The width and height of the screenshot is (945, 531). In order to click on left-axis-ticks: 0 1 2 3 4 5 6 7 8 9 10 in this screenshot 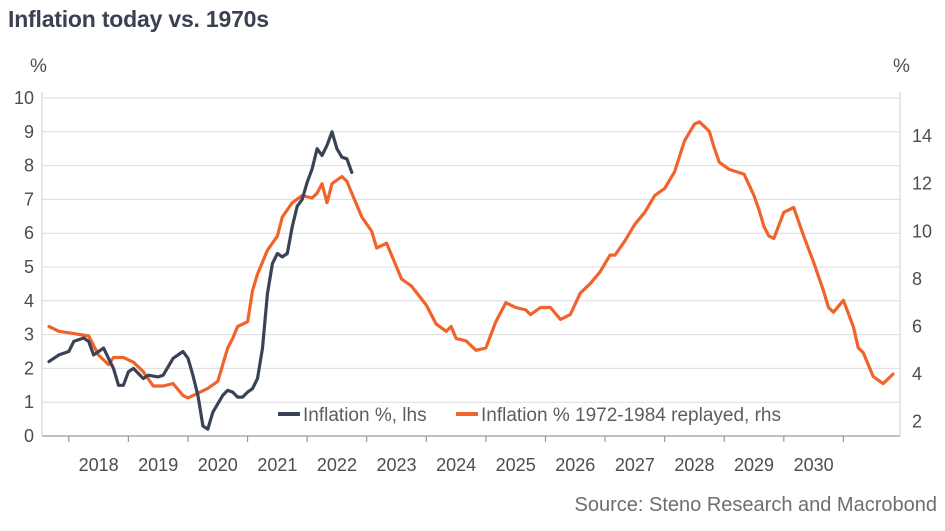, I will do `click(24, 267)`.